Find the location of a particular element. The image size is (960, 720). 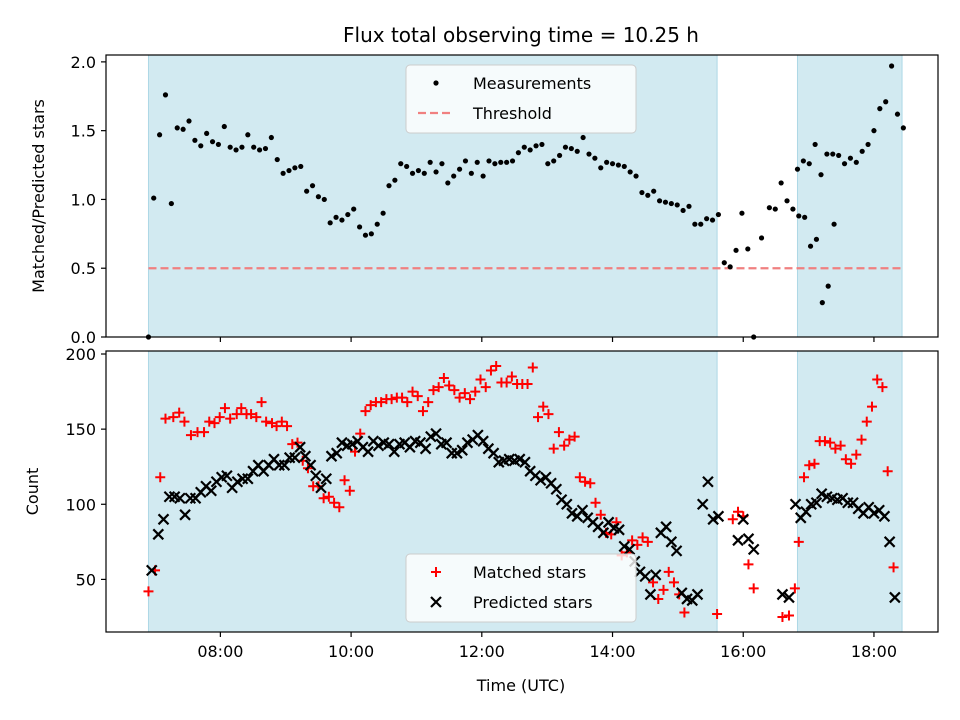

y-axis-label-1: Count is located at coordinates (32, 492).